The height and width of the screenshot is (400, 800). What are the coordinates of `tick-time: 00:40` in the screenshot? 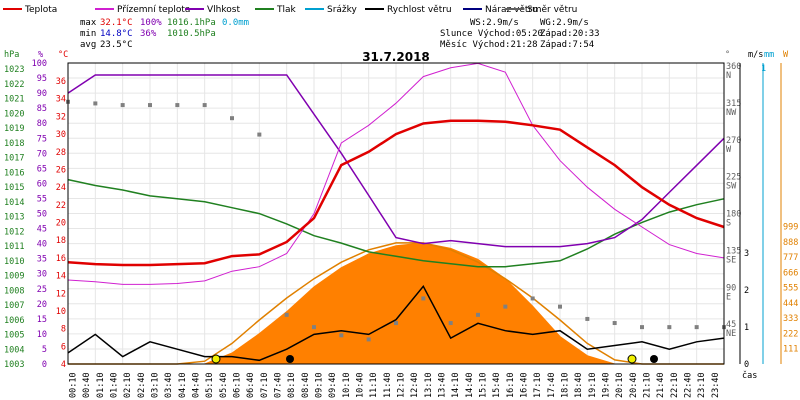 It's located at (87, 385).